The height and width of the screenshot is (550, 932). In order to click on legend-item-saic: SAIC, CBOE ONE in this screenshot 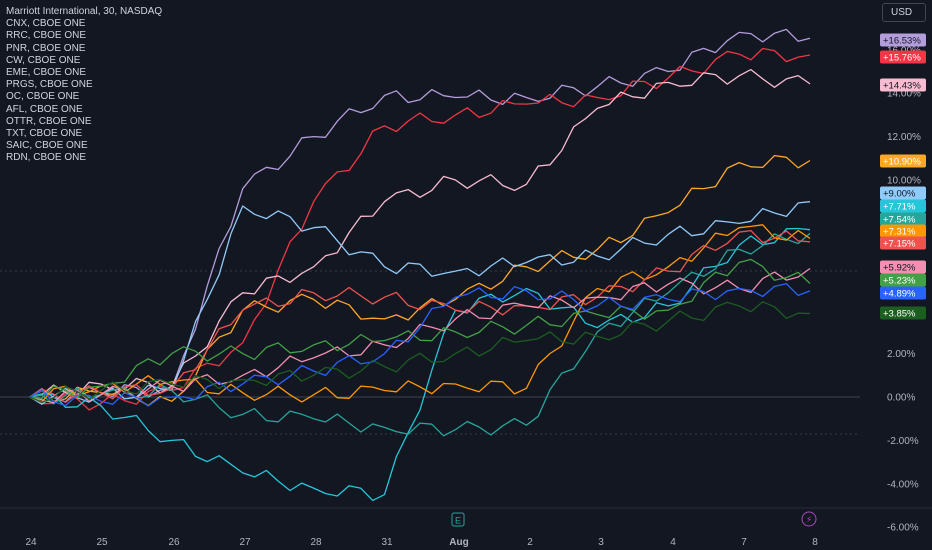, I will do `click(47, 146)`.